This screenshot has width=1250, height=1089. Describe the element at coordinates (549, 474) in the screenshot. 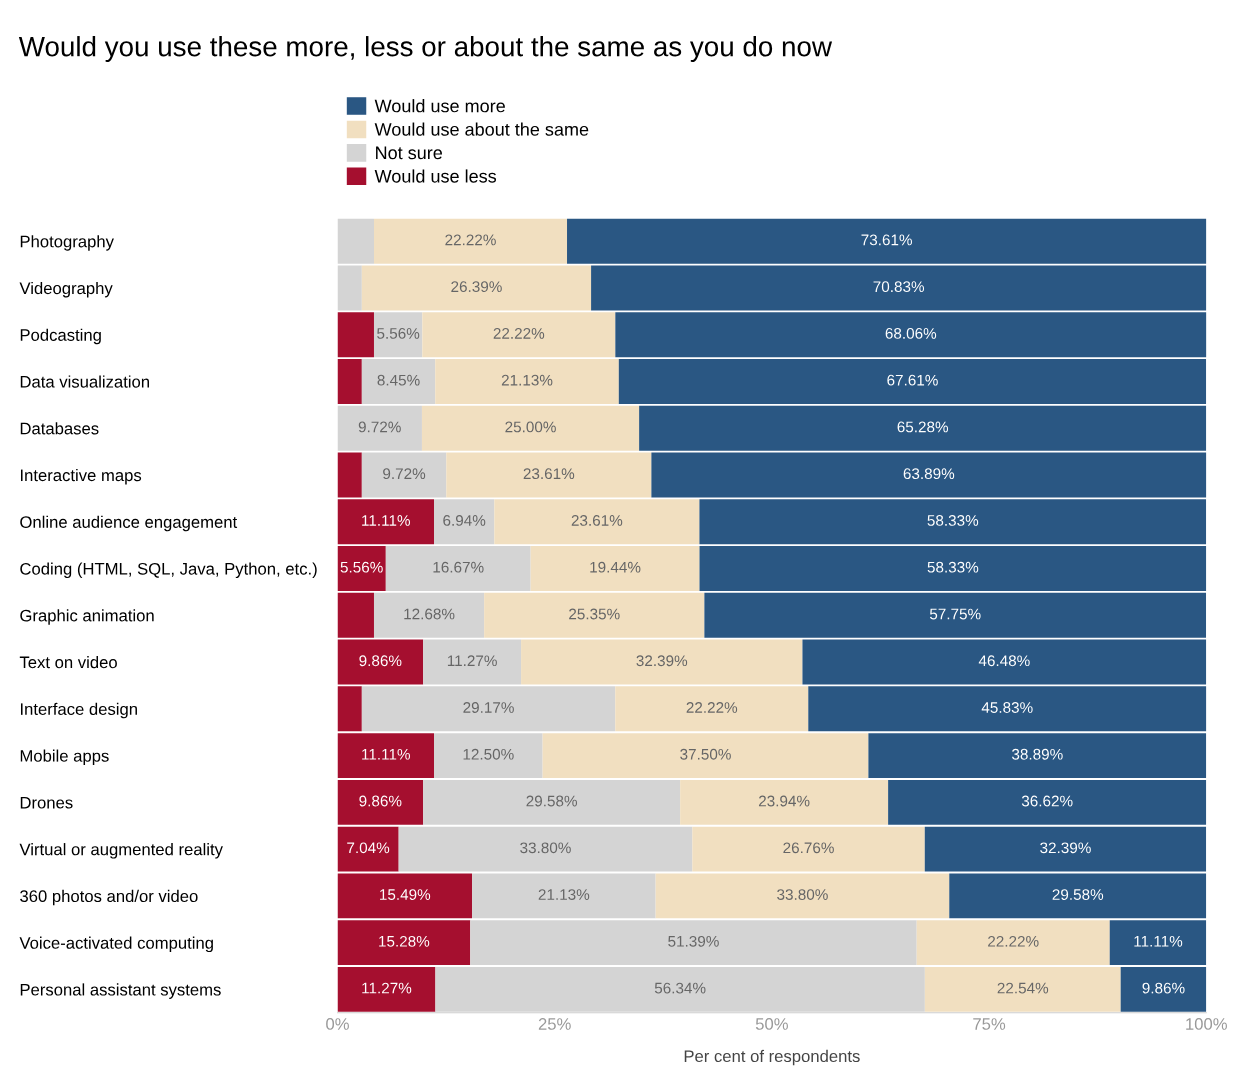

I see `data-label: 23.61%` at that location.